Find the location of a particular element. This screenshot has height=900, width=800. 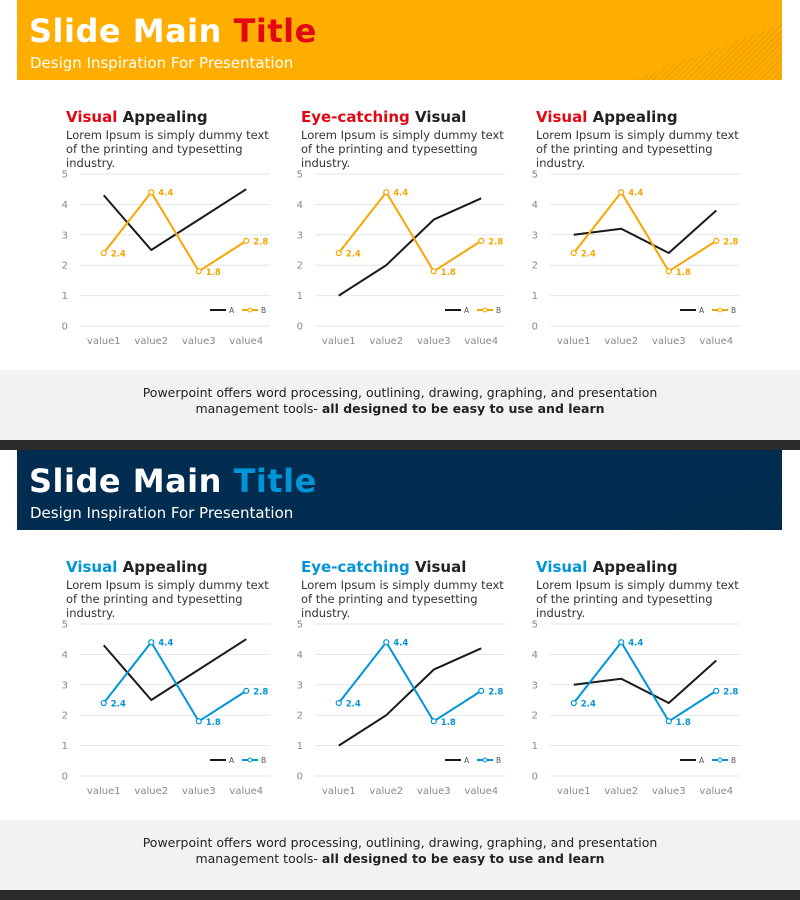

slide-main-title: Slide Main Title is located at coordinates (173, 481).